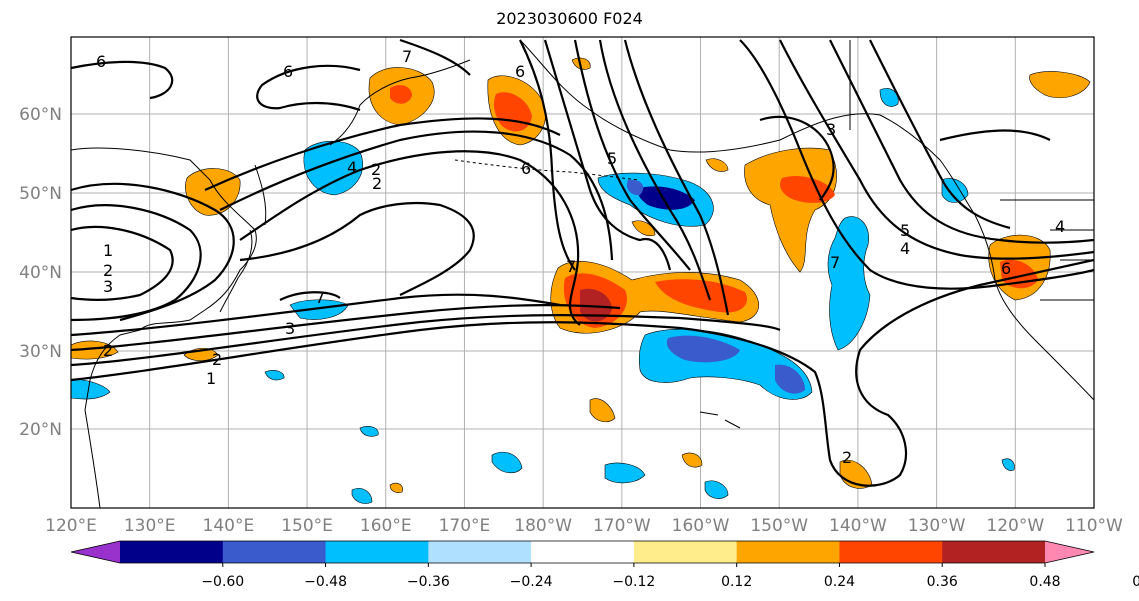 This screenshot has height=601, width=1139. What do you see at coordinates (720, 420) in the screenshot?
I see `hawaii` at bounding box center [720, 420].